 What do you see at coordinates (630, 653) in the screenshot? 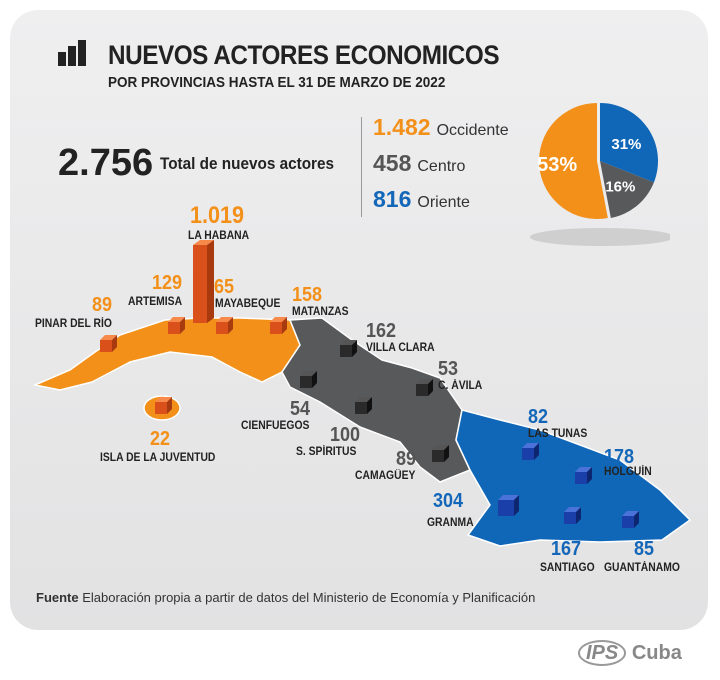
I see `ips-cuba-logo: IPS Cuba` at bounding box center [630, 653].